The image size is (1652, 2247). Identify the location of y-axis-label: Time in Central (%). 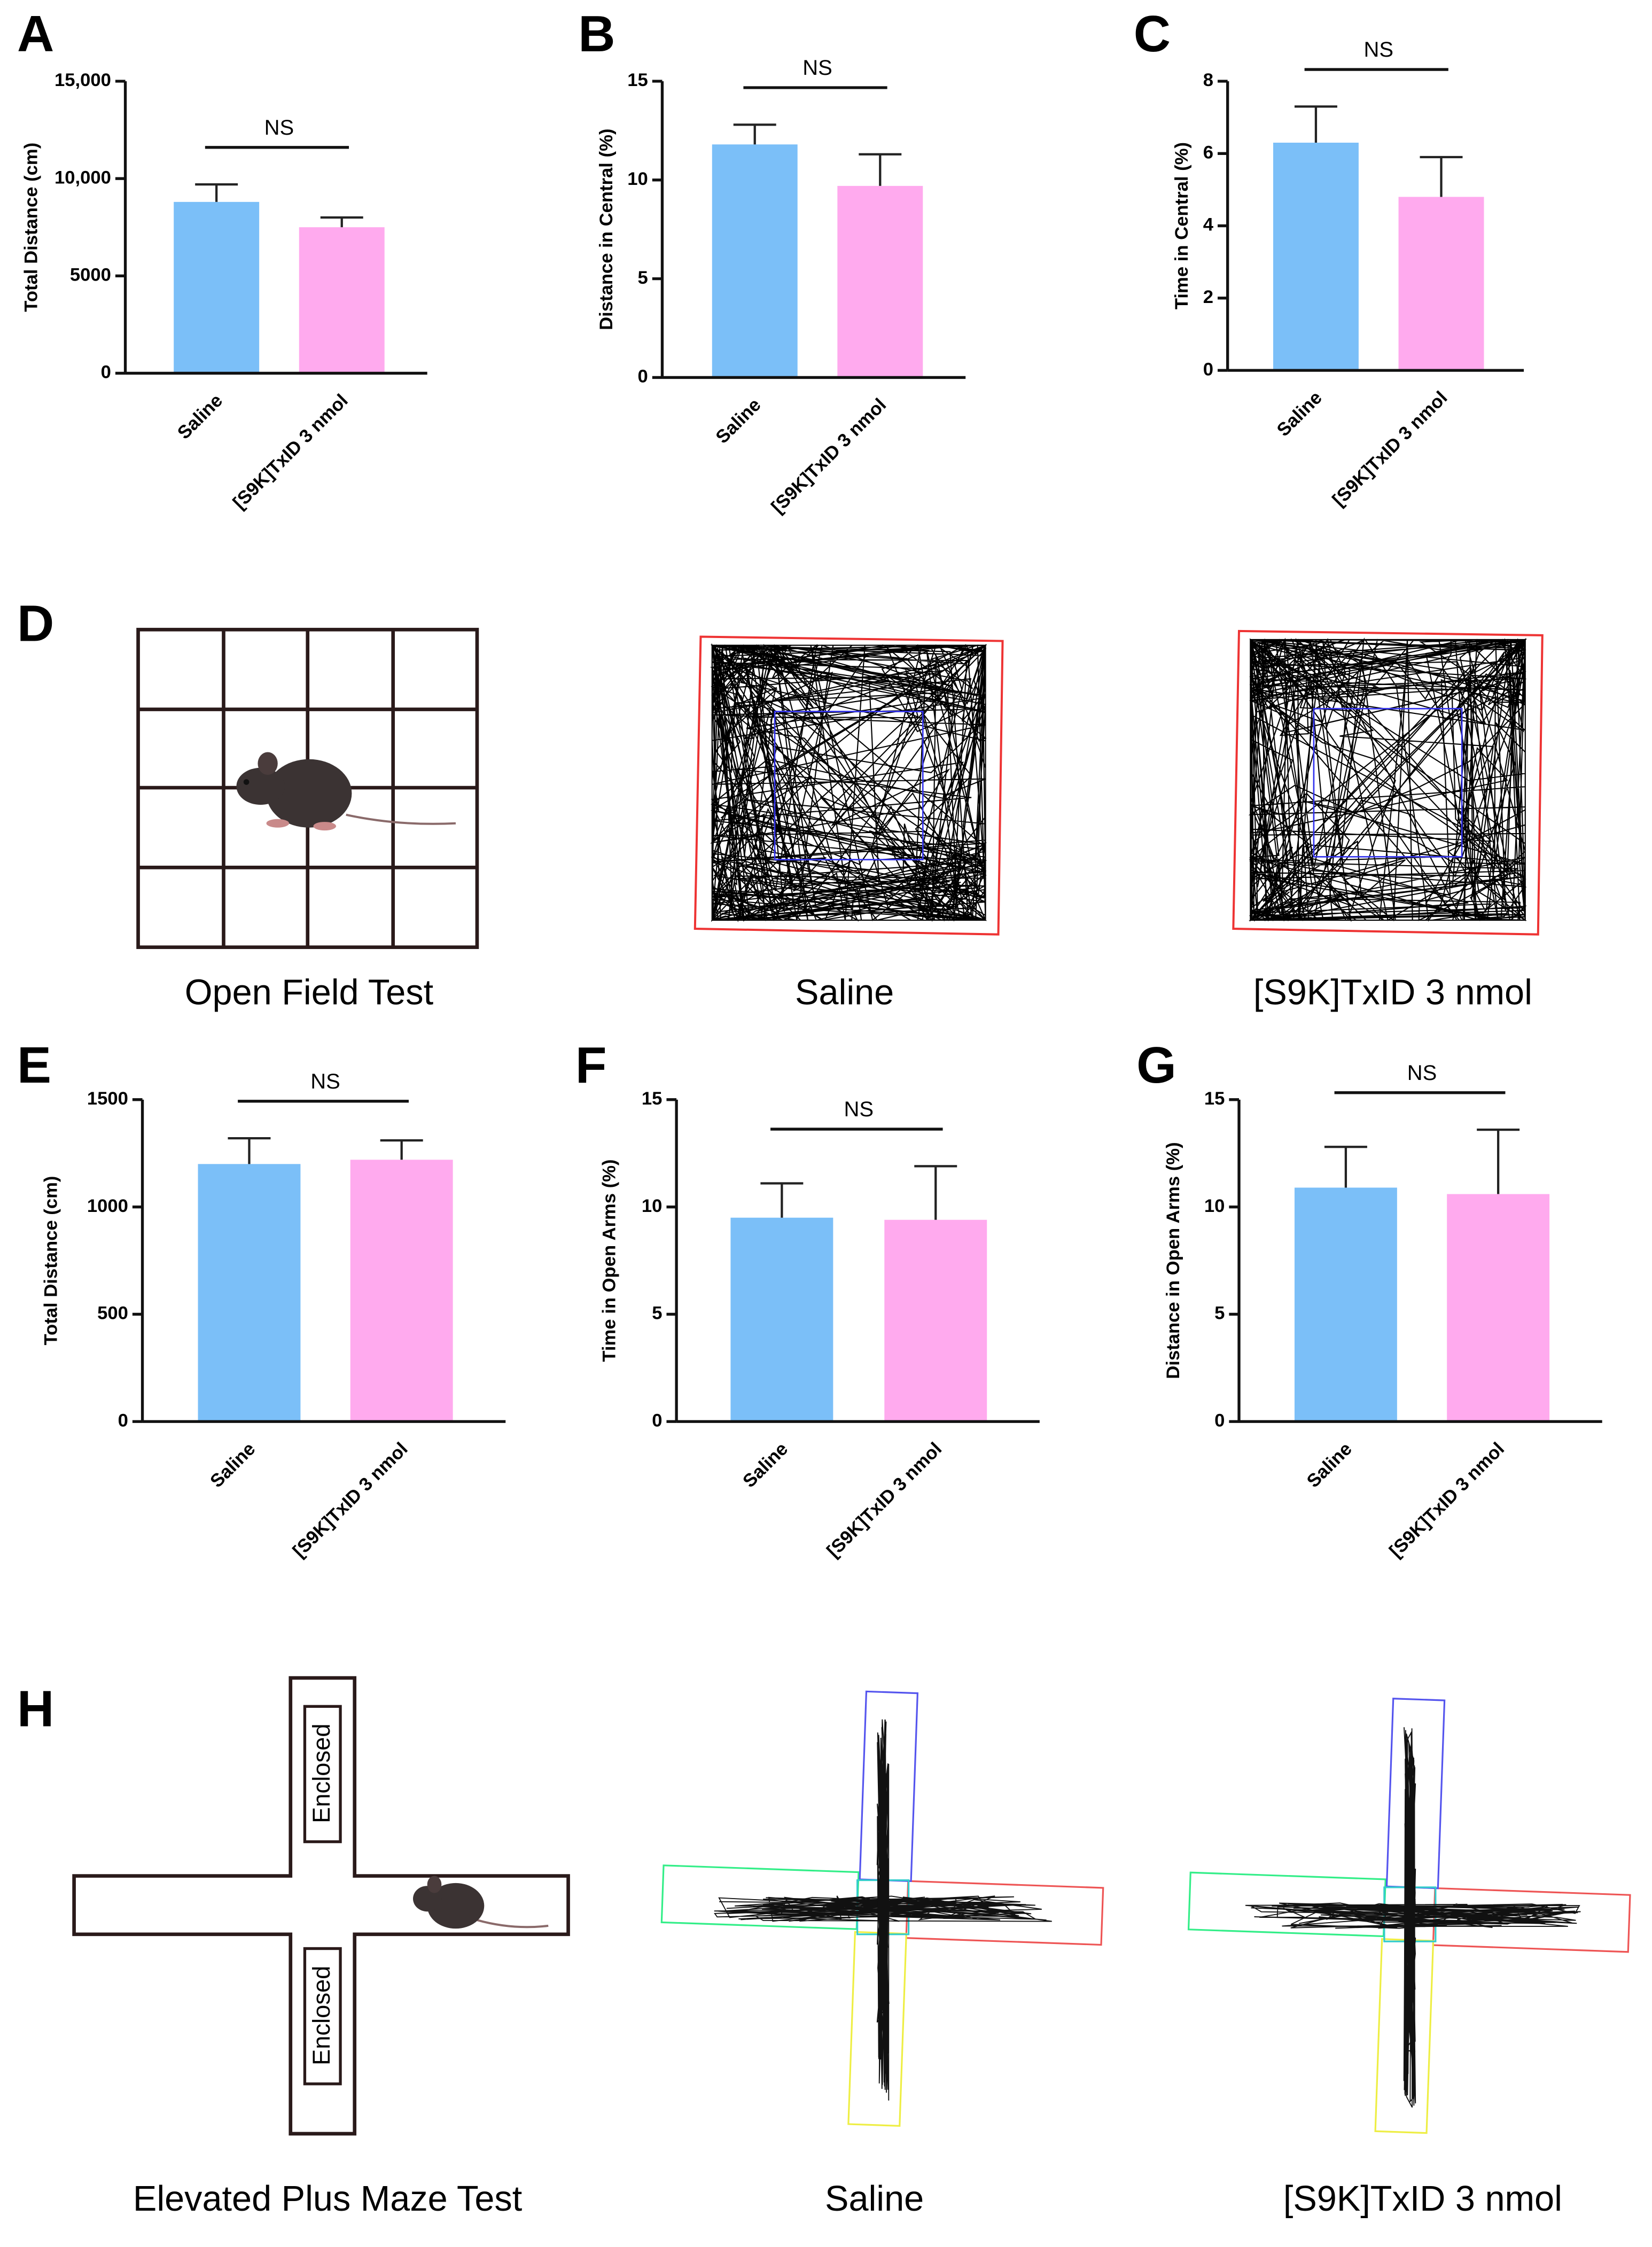
(1182, 225).